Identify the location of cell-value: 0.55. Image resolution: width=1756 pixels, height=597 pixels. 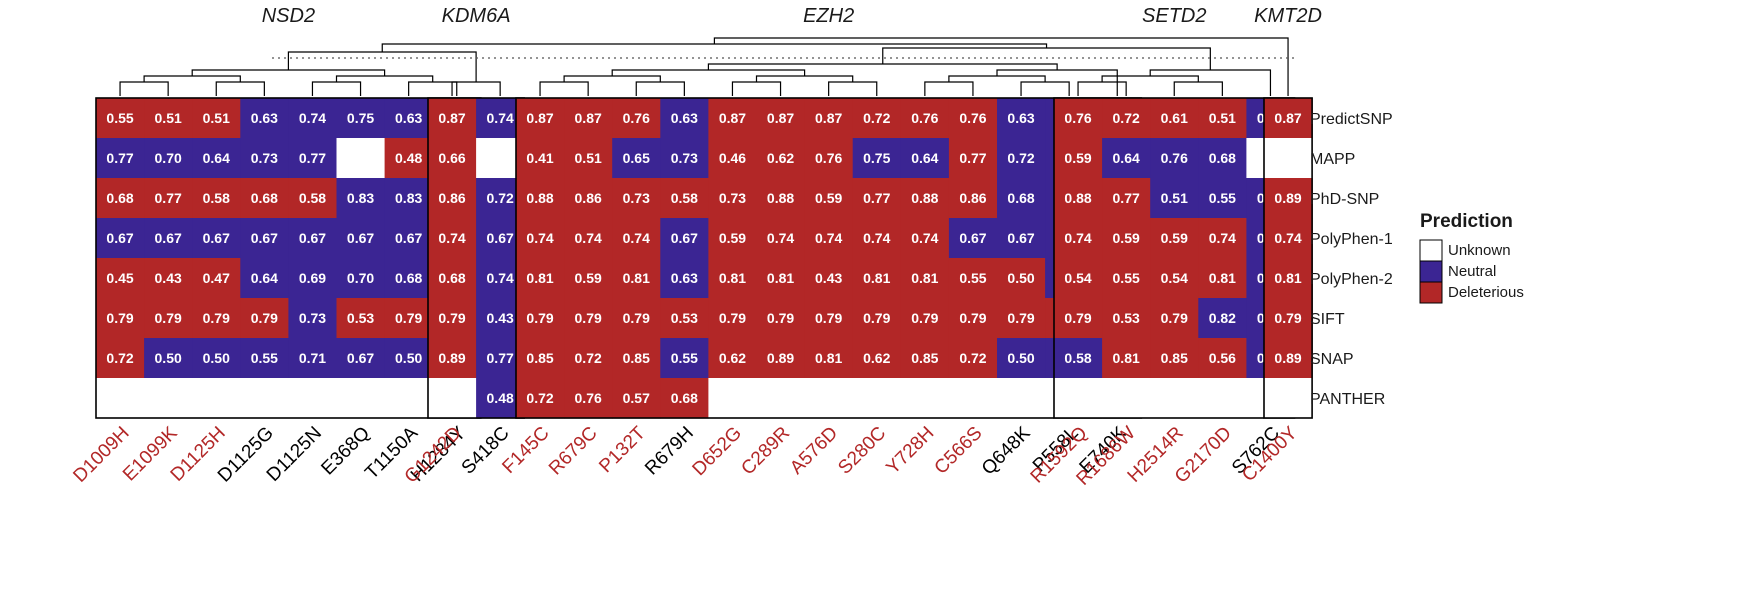
(1222, 198).